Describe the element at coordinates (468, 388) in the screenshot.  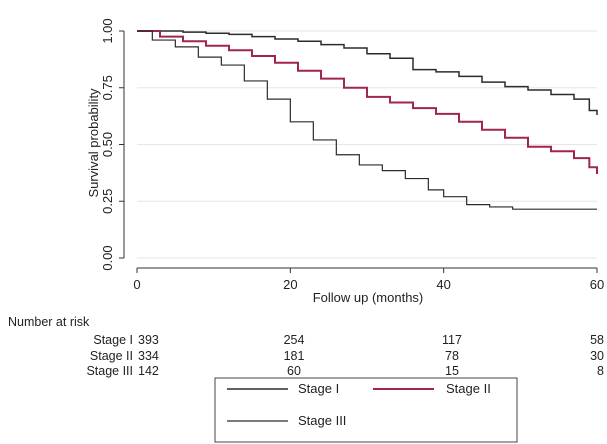
I see `legend-label-stage-ii: Stage II` at that location.